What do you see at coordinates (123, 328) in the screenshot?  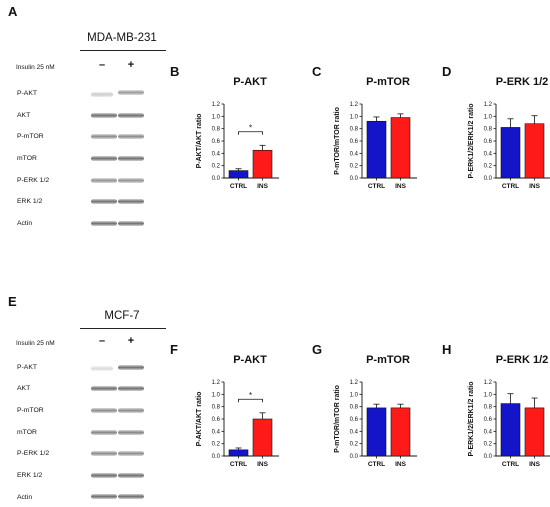 I see `cell-line-rule` at bounding box center [123, 328].